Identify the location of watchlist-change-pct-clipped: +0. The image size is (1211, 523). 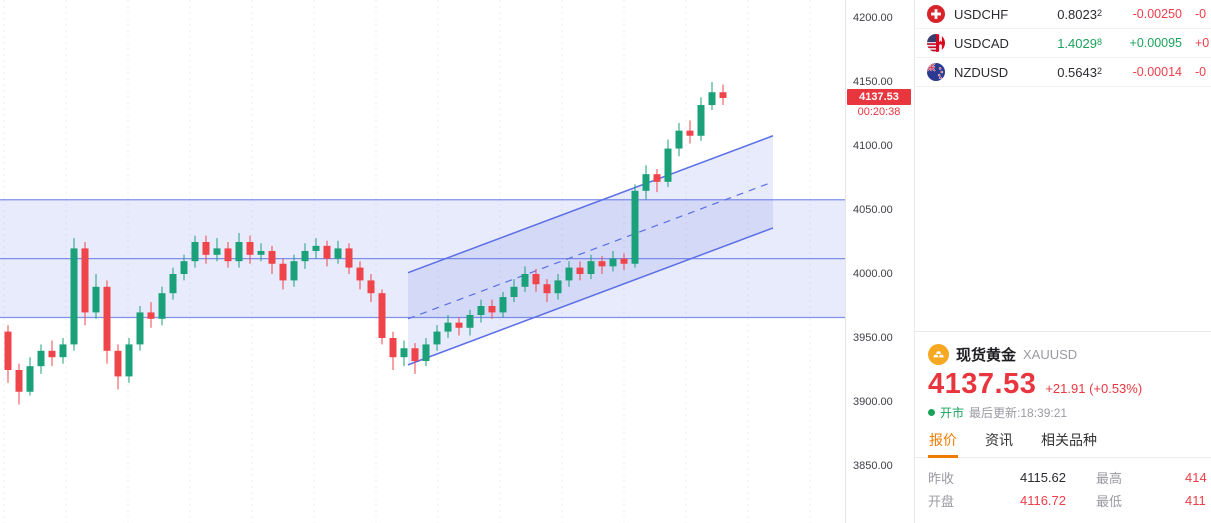
(1202, 43).